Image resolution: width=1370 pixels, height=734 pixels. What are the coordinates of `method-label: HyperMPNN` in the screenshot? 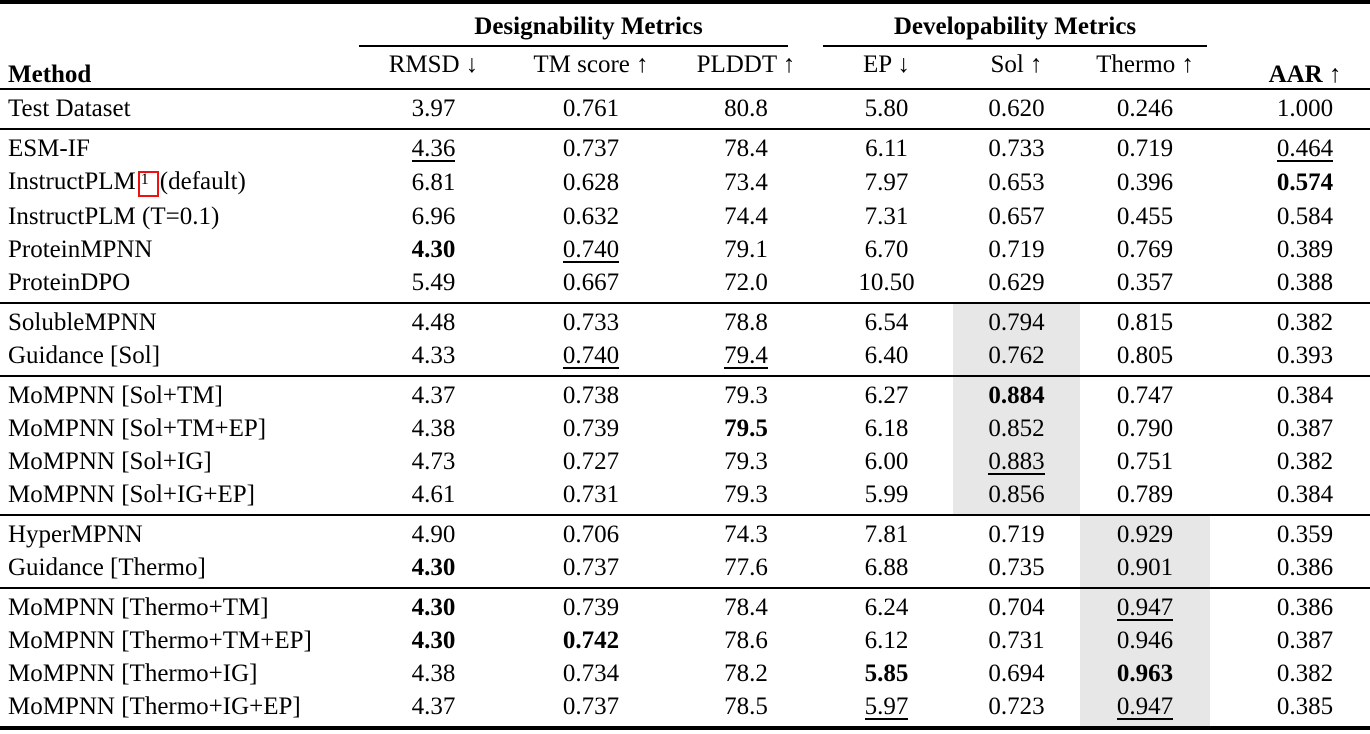 It's located at (75, 534).